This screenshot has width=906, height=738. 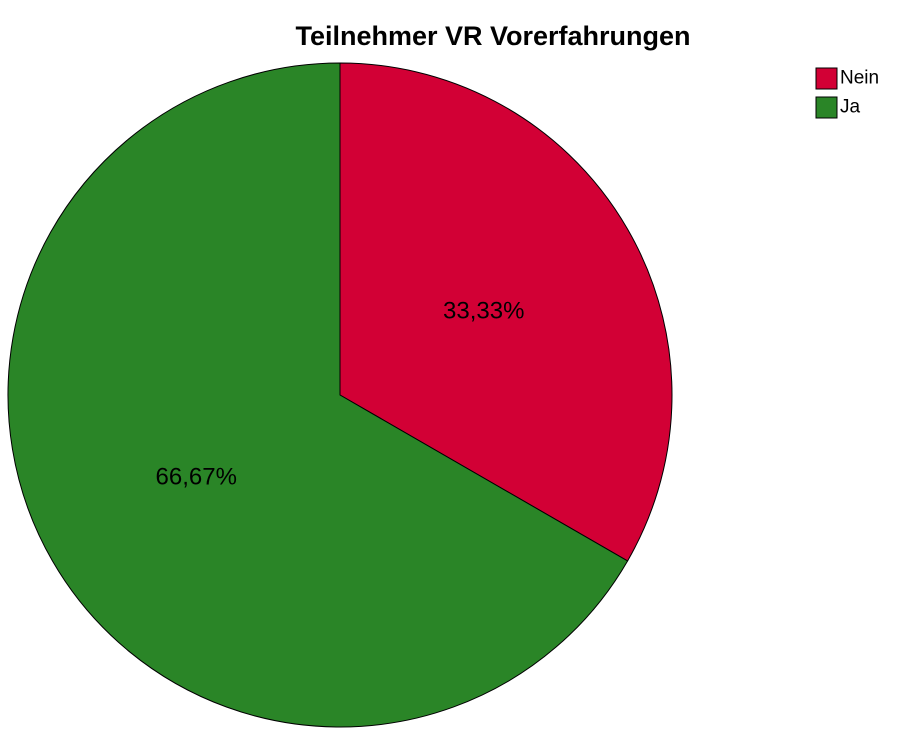 What do you see at coordinates (826, 107) in the screenshot?
I see `legend-swatch-ja` at bounding box center [826, 107].